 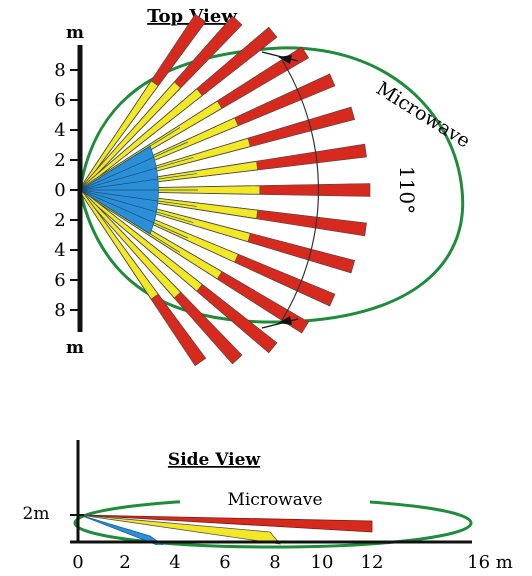 I want to click on side-beams, so click(x=226, y=529).